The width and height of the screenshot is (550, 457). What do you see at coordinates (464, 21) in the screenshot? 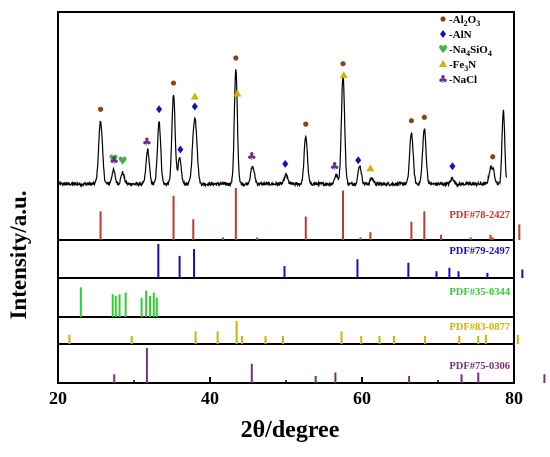
I see `legend-label-0: -Al2O3` at bounding box center [464, 21].